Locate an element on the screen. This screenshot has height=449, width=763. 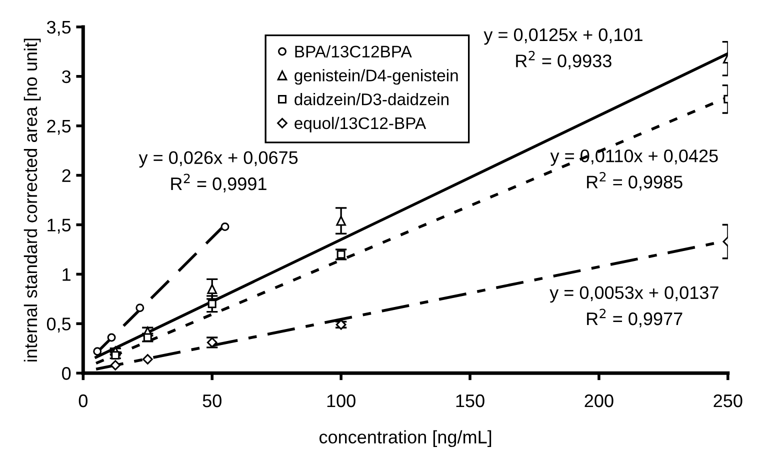
annotation: y = 0,0053x + 0,0137 R$^{2}$ = 0,9977 is located at coordinates (634, 307).